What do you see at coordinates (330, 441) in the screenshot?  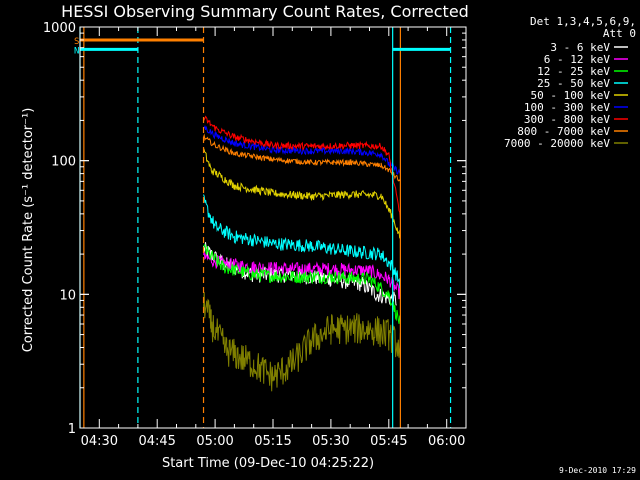 I see `x-tick-label: 05:30` at bounding box center [330, 441].